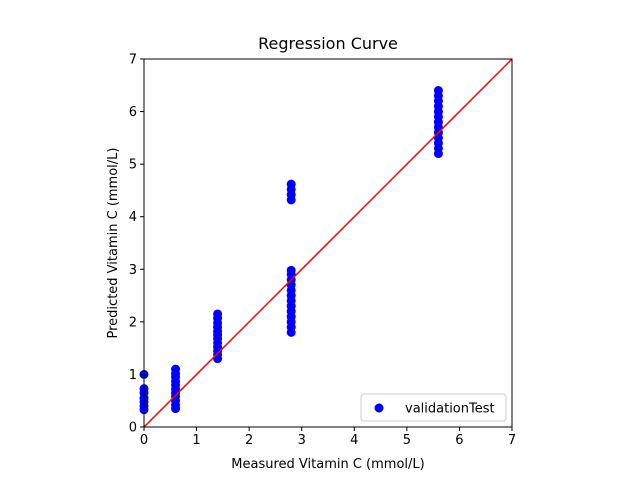 The width and height of the screenshot is (640, 480). Describe the element at coordinates (328, 43) in the screenshot. I see `chart-title: Regression Curve` at that location.